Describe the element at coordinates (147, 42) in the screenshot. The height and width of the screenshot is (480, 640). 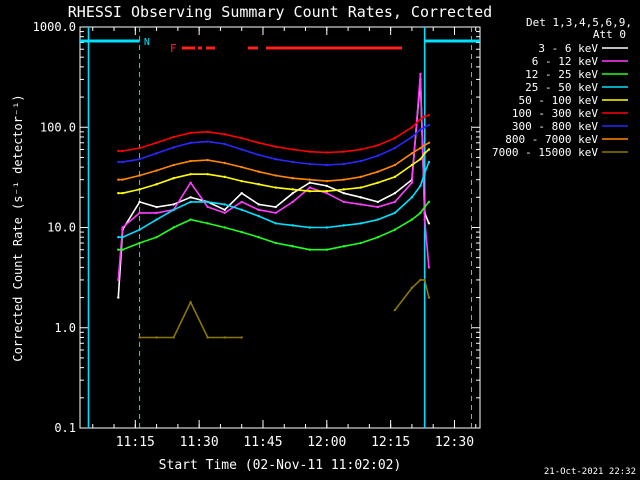
I see `night-flag-label: N` at that location.